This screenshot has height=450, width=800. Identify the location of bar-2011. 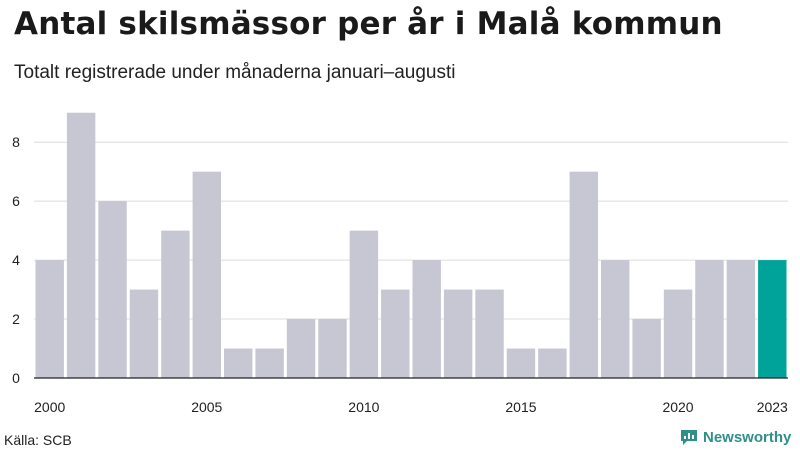
(395, 333).